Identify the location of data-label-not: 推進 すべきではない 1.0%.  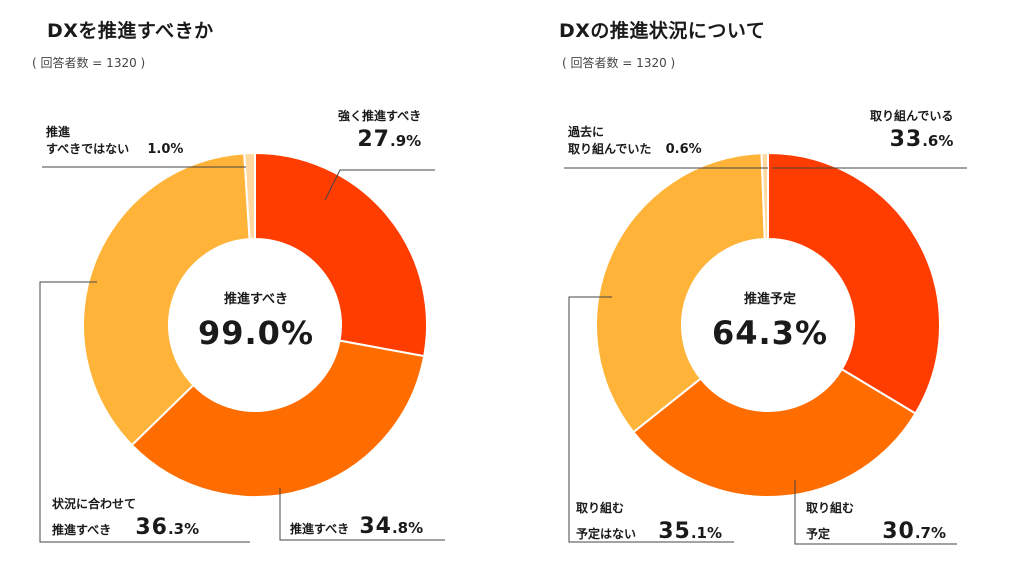
(114, 141).